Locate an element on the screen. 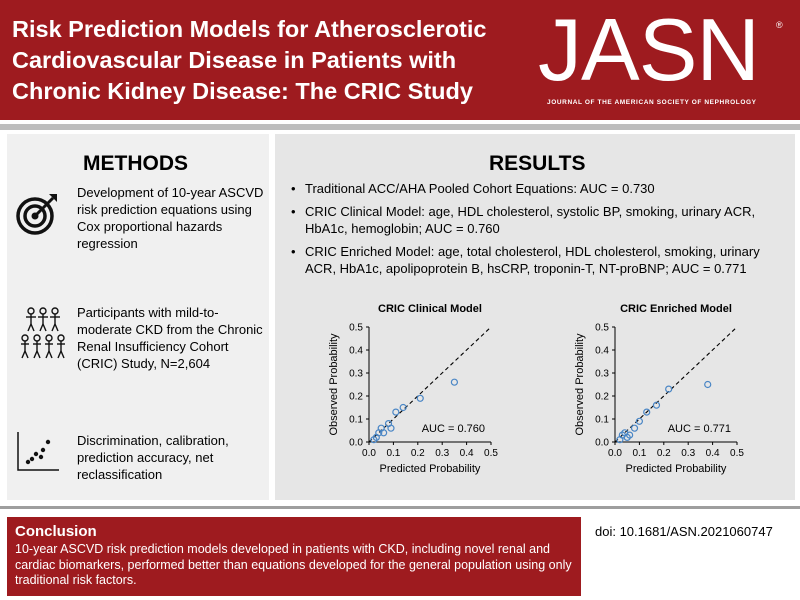  registered-mark: ® is located at coordinates (779, 25).